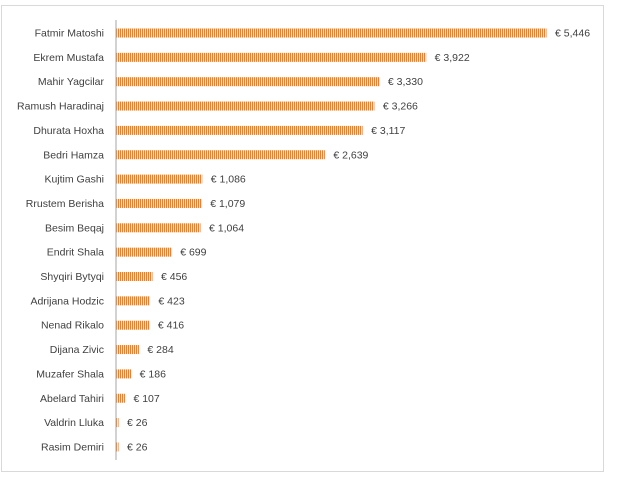 The width and height of the screenshot is (619, 486). I want to click on data-label: € 3,922, so click(452, 58).